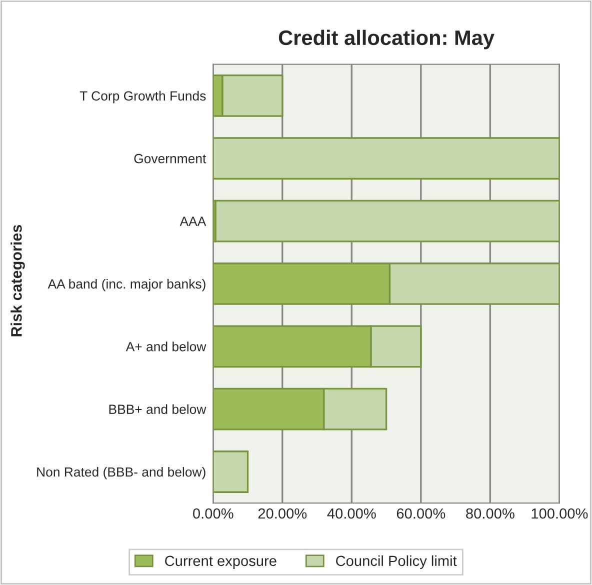 The image size is (592, 585). I want to click on x-tick-label: 20.00%, so click(282, 513).